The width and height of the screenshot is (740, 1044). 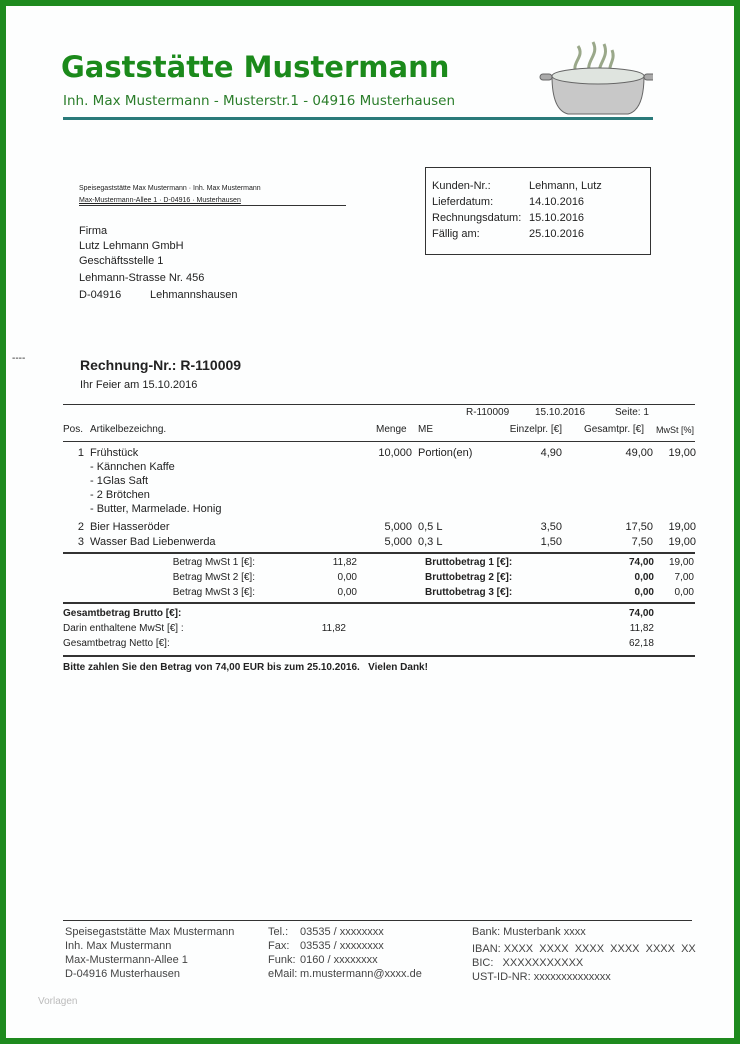 What do you see at coordinates (541, 977) in the screenshot?
I see `footer-vat-id: UST-ID-NR: xxxxxxxxxxxxxx` at bounding box center [541, 977].